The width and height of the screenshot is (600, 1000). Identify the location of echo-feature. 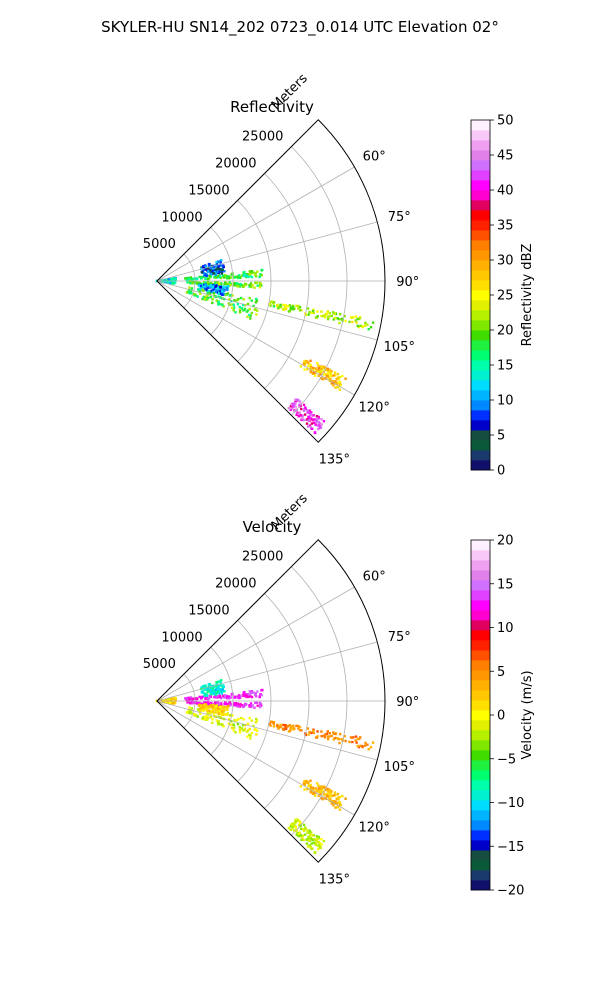
(212, 268).